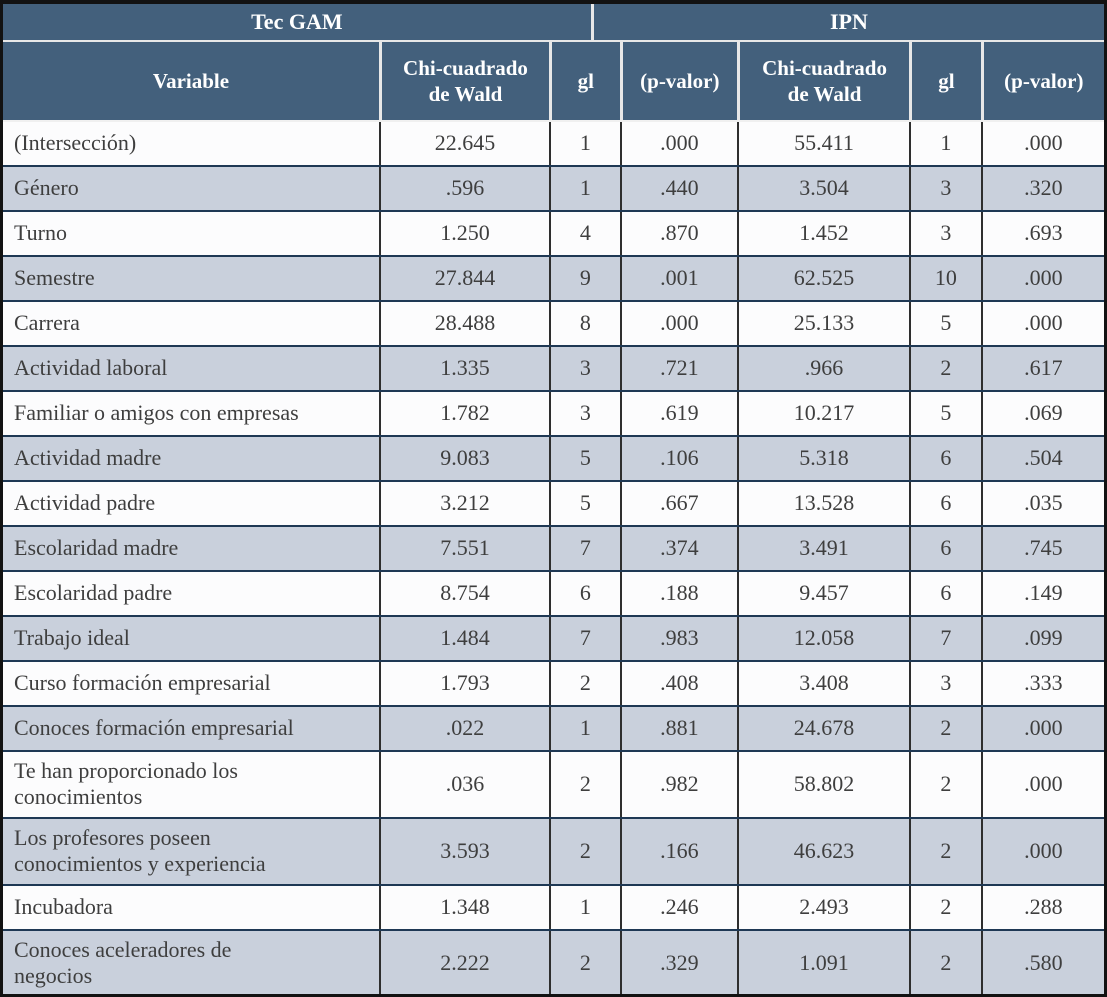 This screenshot has width=1107, height=997. Describe the element at coordinates (678, 413) in the screenshot. I see `value-cell: .619` at that location.